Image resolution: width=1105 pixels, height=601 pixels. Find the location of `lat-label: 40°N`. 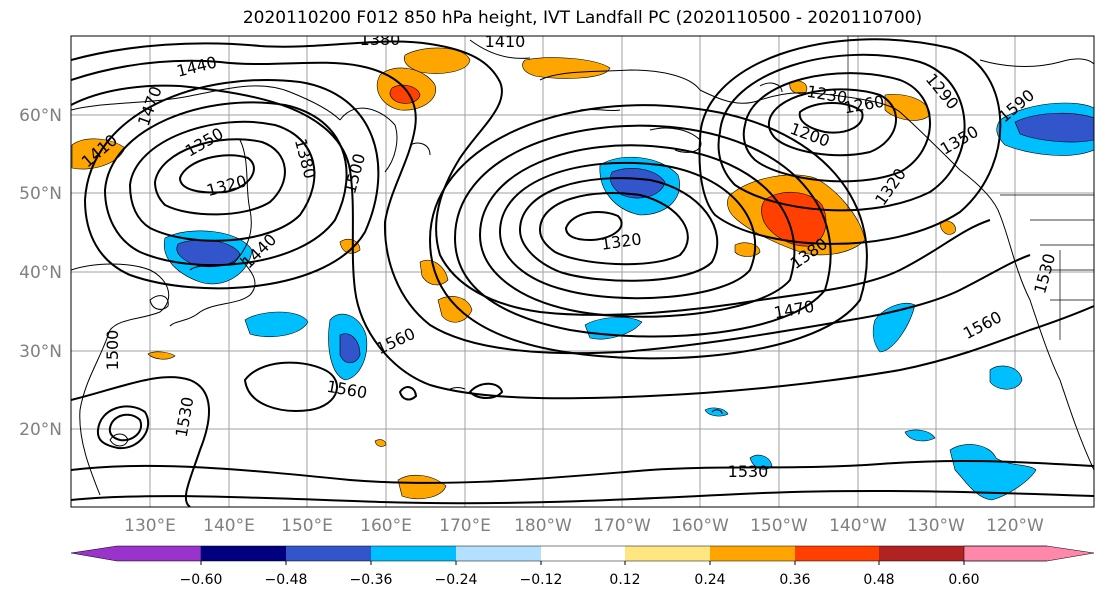

lat-label: 40°N is located at coordinates (40, 273).